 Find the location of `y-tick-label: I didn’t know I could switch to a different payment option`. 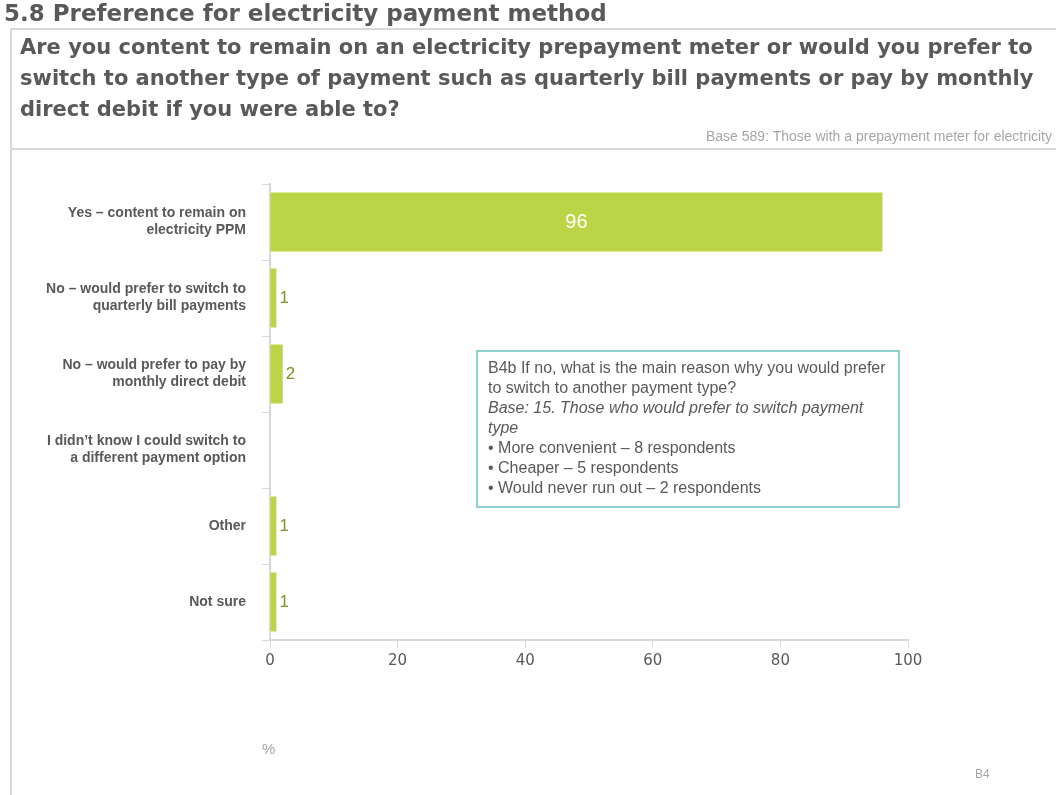

y-tick-label: I didn’t know I could switch to a different payment option is located at coordinates (146, 449).